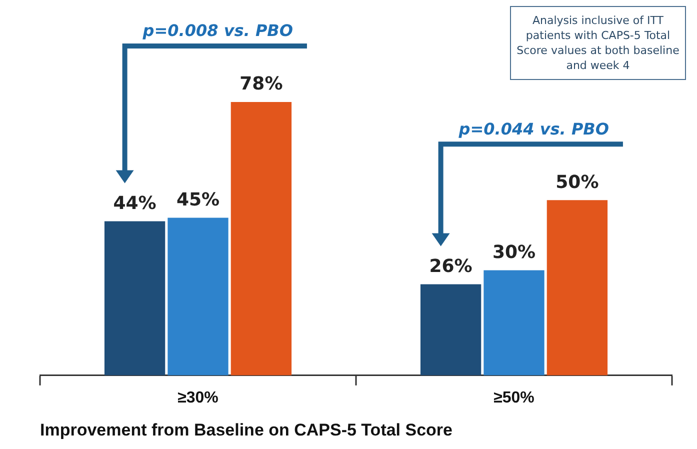 The width and height of the screenshot is (697, 449). Describe the element at coordinates (598, 43) in the screenshot. I see `text: Analysis inclusive of ITT patients with CAPS-5 Total Score values at both baseline and week 4` at that location.